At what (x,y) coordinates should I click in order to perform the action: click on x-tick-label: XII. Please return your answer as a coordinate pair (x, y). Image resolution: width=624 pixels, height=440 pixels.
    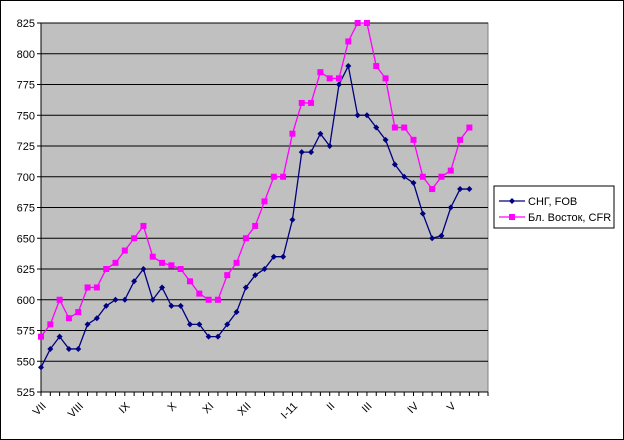
    Looking at the image, I should click on (245, 409).